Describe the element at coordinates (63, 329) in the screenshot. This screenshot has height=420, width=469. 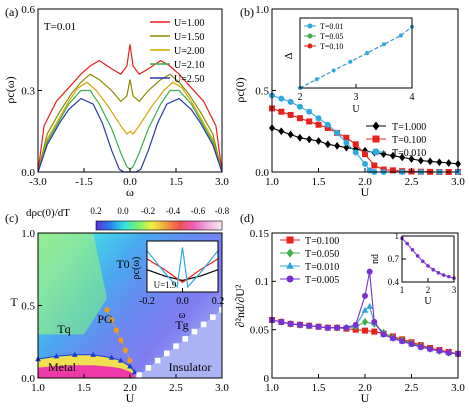
I see `region-label: Tq` at that location.